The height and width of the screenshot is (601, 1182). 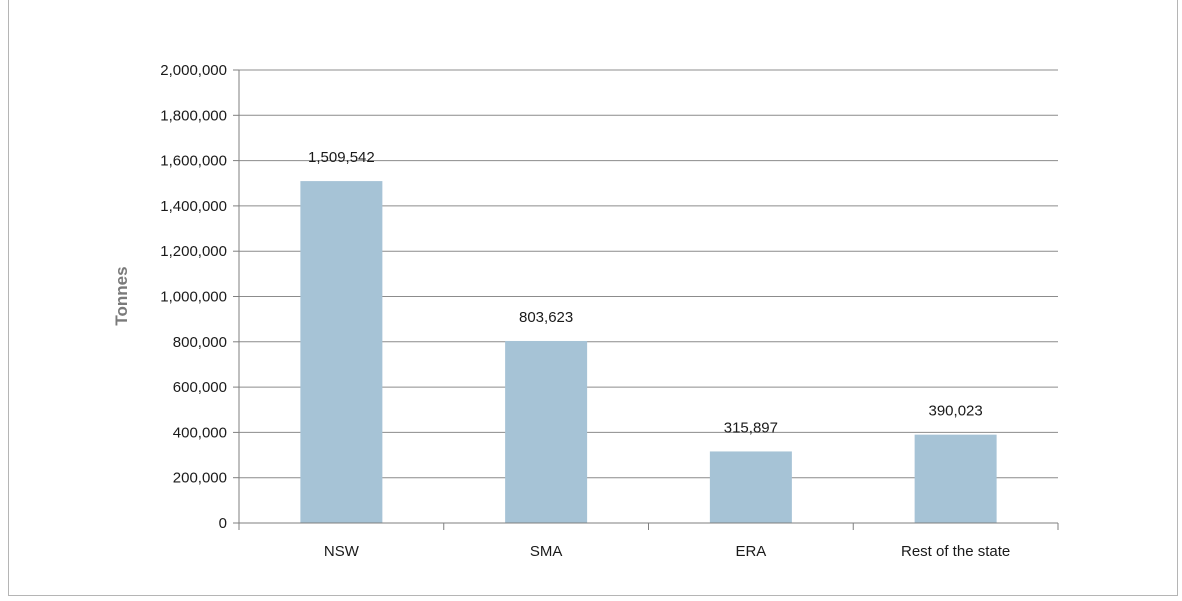 I want to click on y-tick-label: 1,200,000, so click(x=193, y=251).